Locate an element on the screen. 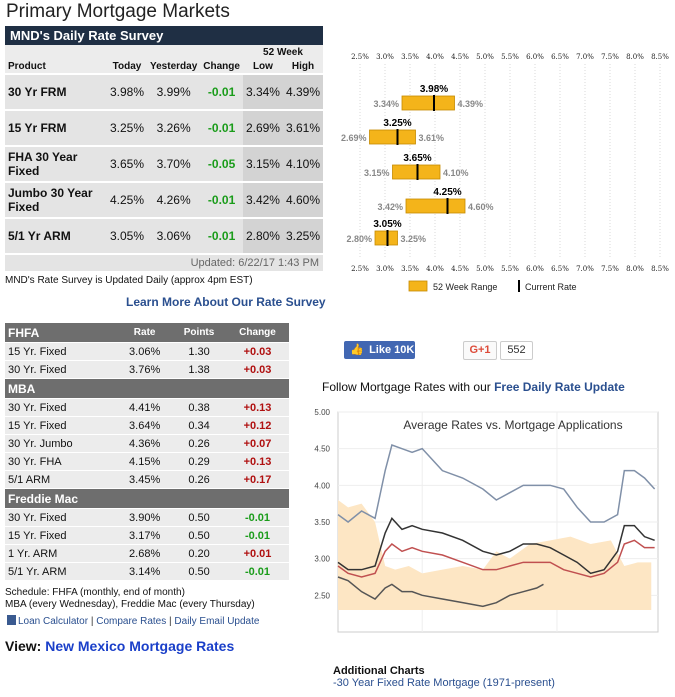 This screenshot has height=697, width=675. thumbs-up-icon: 👍 is located at coordinates (357, 350).